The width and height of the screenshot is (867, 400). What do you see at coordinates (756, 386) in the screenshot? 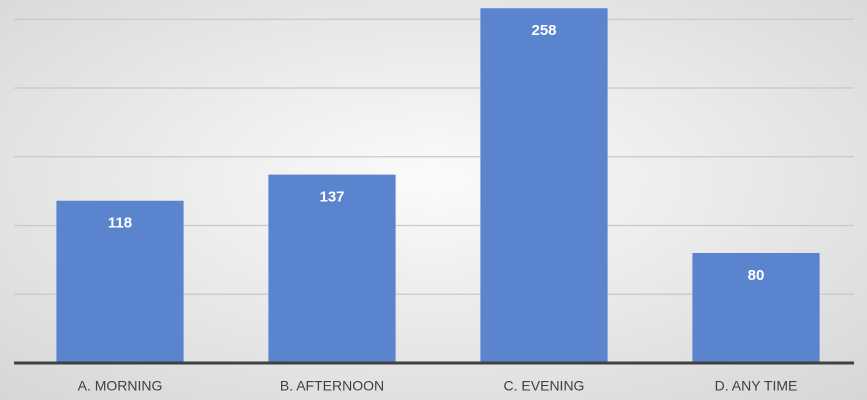
I see `x-tick-label: D. ANY TIME` at bounding box center [756, 386].